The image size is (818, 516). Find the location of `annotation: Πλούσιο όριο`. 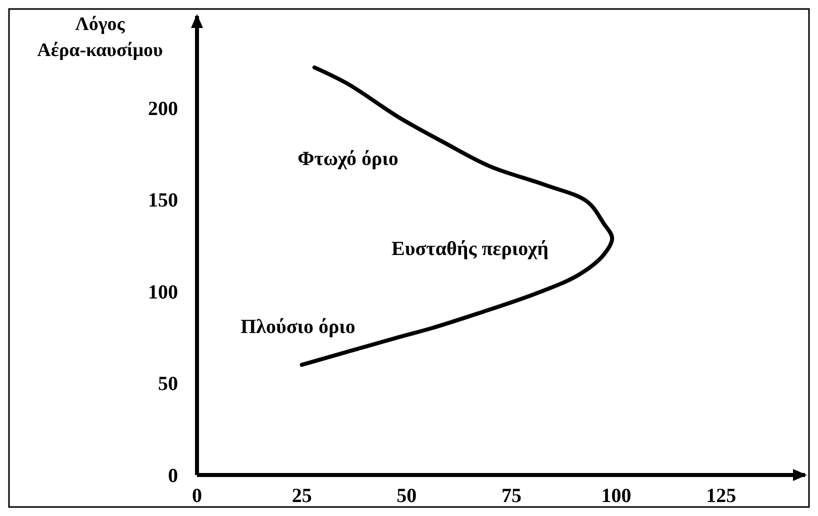

annotation: Πλούσιο όριο is located at coordinates (298, 327).